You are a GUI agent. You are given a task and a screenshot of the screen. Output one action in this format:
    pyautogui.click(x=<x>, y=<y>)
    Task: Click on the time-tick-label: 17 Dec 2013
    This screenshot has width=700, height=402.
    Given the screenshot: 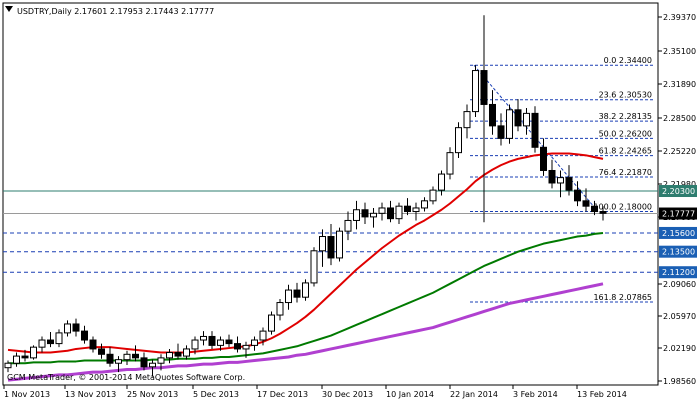 What is the action you would take?
    pyautogui.click(x=282, y=394)
    